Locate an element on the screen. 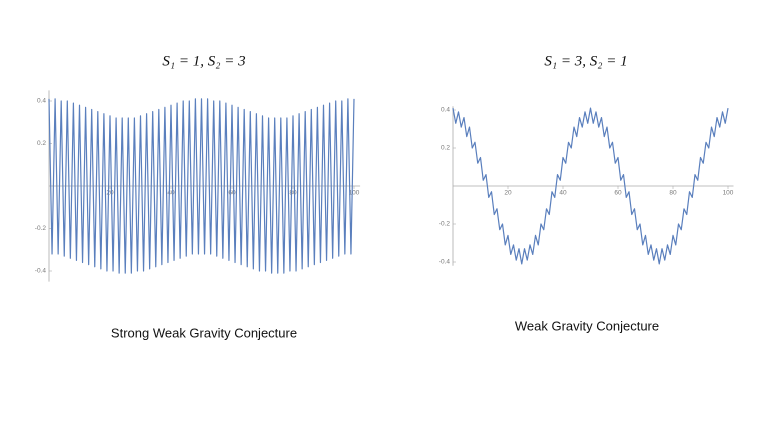 The width and height of the screenshot is (779, 438). data-line is located at coordinates (590, 186).